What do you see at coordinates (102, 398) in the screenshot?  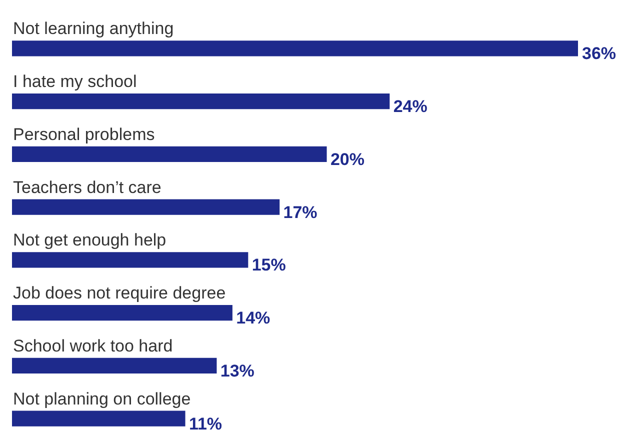 I see `y-tick-label: Not planning on college` at bounding box center [102, 398].